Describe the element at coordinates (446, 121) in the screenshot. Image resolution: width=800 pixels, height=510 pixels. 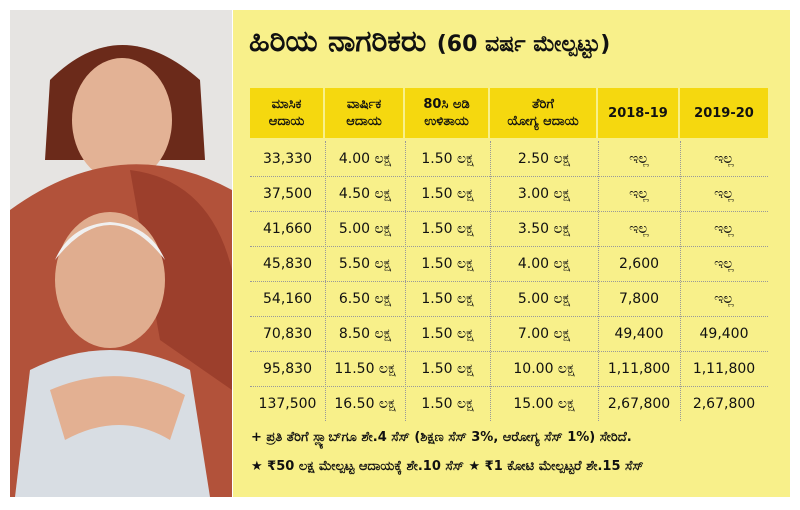
I see `header-line: ಉಳಿತಾಯ` at that location.